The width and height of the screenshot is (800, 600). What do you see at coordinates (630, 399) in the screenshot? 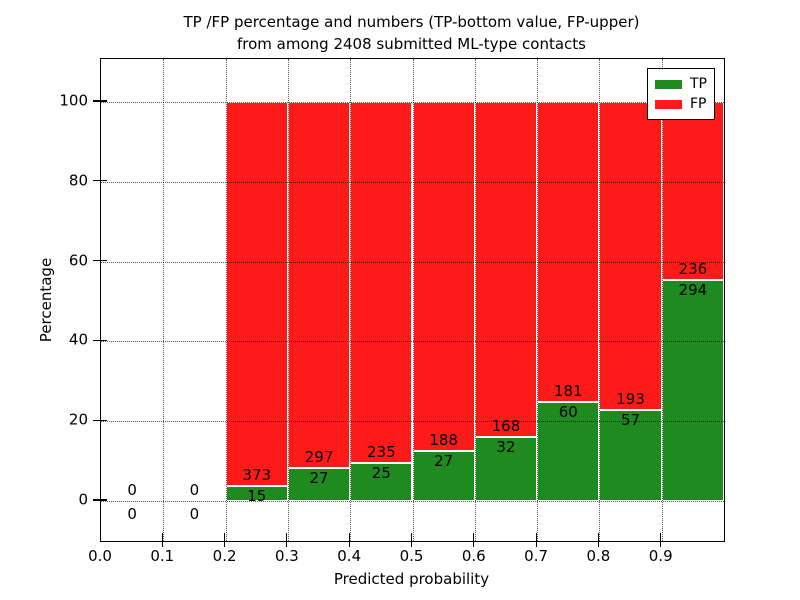
I see `bar-fp-count-label: 193` at bounding box center [630, 399].